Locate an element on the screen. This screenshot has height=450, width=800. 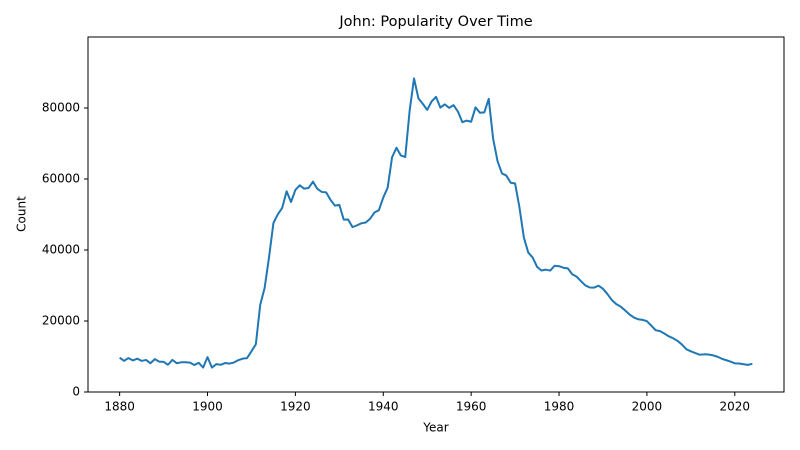
y-axis-label: Count is located at coordinates (22, 214).